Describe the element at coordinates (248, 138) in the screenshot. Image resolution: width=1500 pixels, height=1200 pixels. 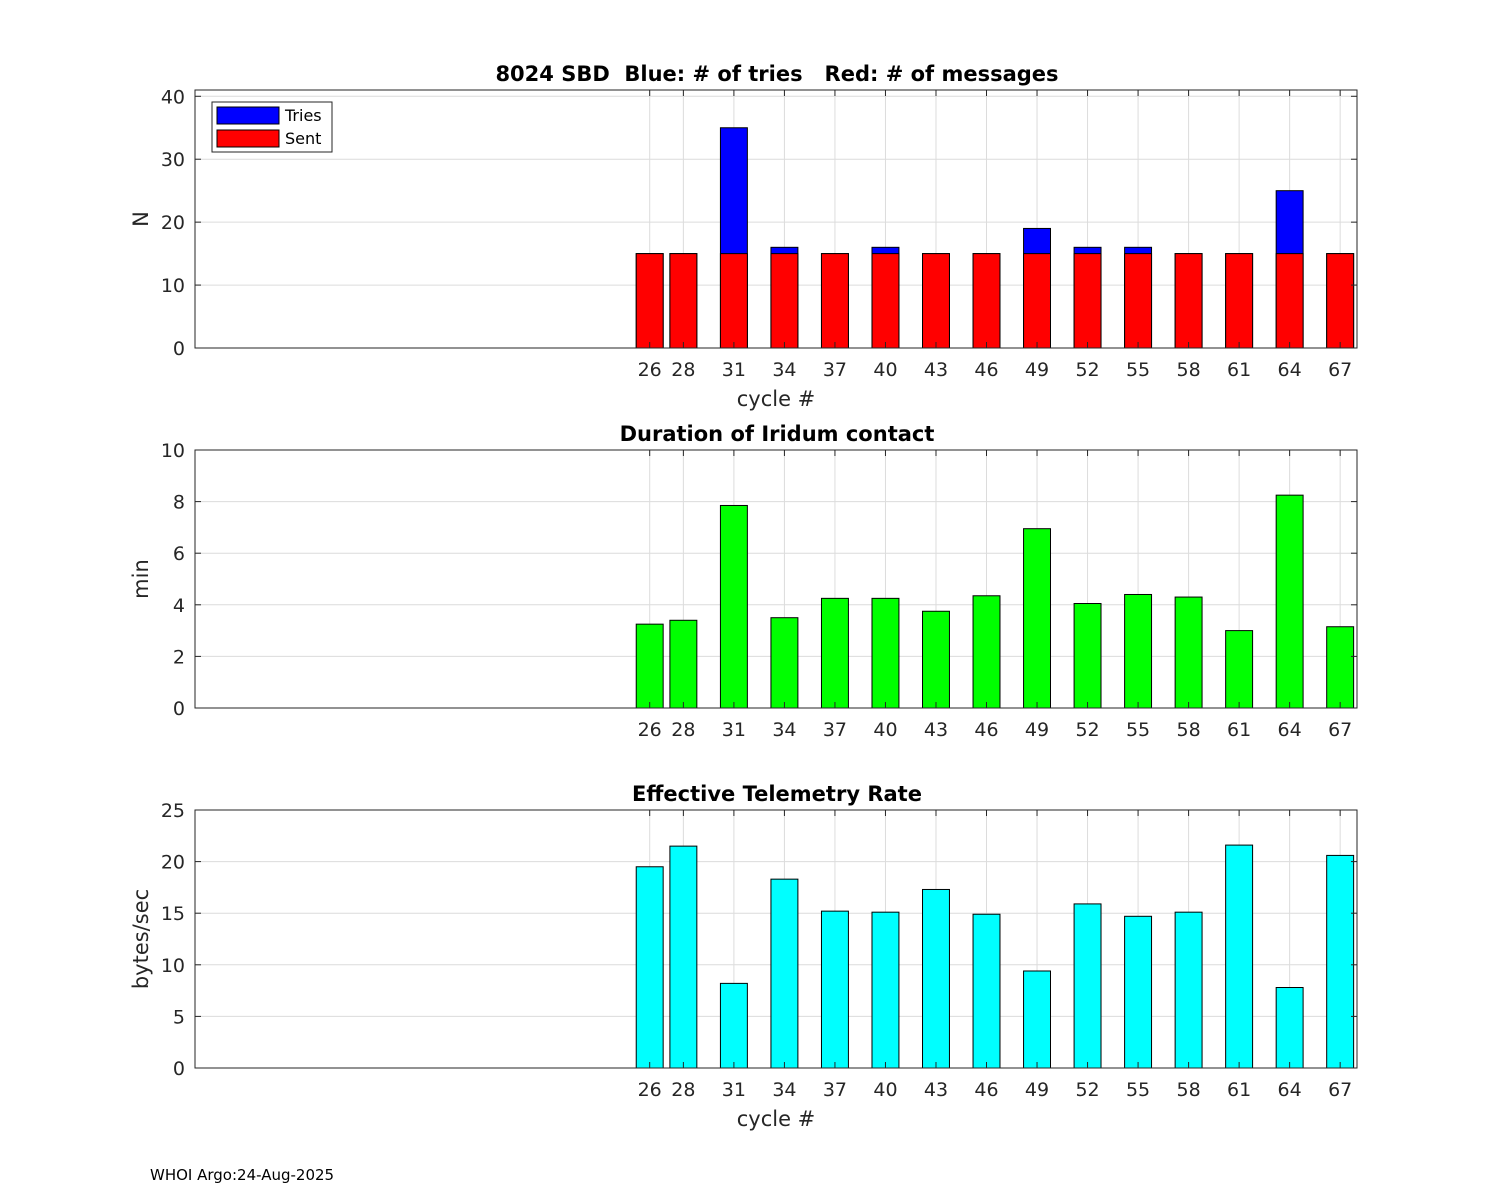
I see `legend-swatch-sent` at that location.